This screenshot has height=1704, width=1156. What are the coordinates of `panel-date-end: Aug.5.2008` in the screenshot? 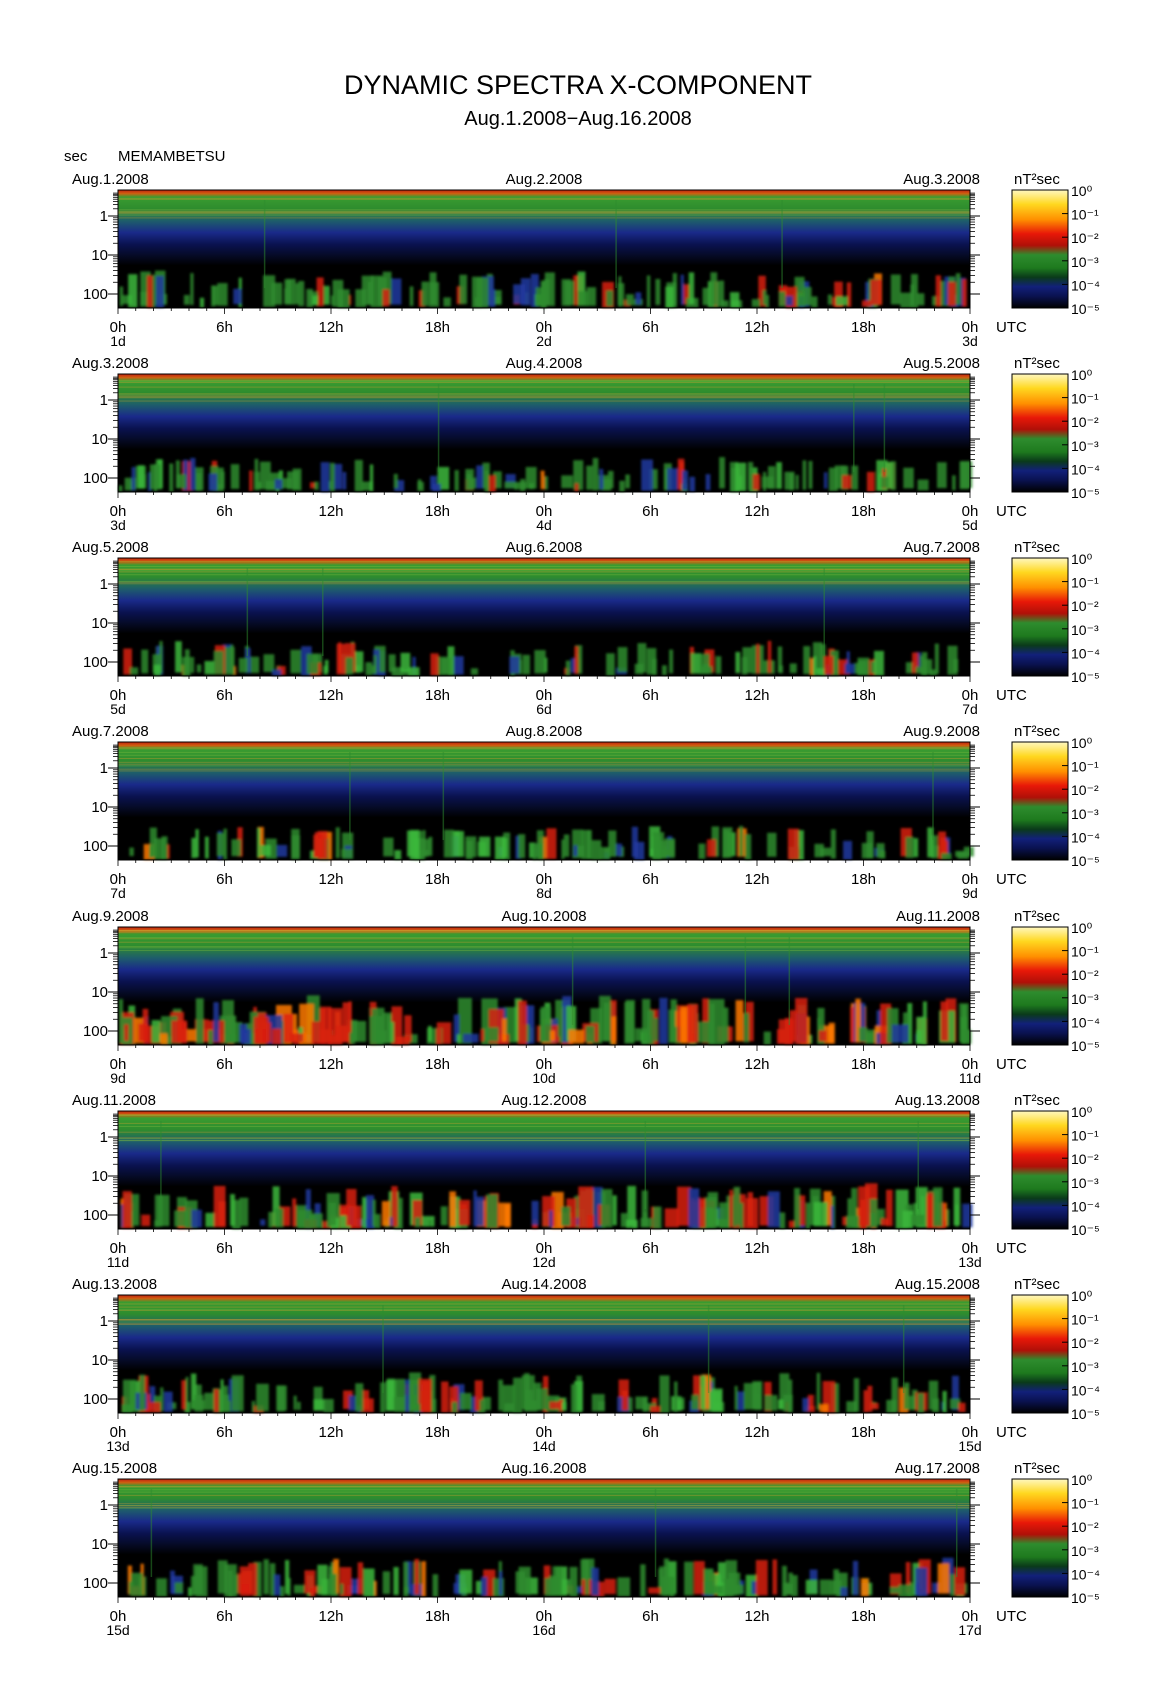 It's located at (941, 363).